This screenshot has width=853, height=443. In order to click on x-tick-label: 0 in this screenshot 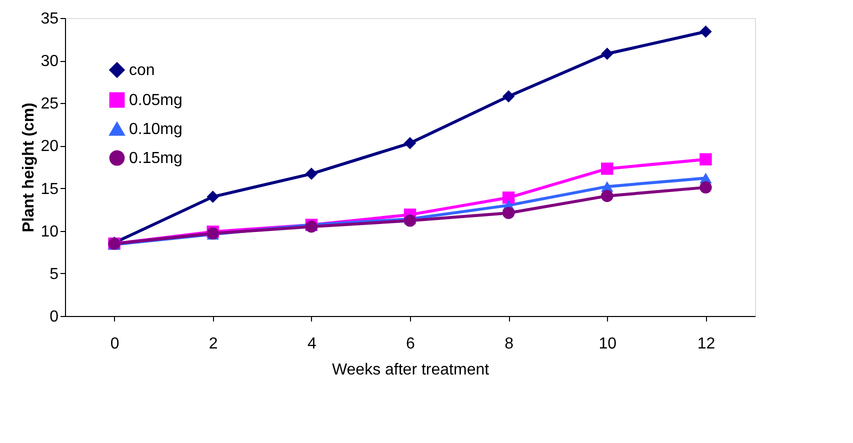, I will do `click(115, 344)`.